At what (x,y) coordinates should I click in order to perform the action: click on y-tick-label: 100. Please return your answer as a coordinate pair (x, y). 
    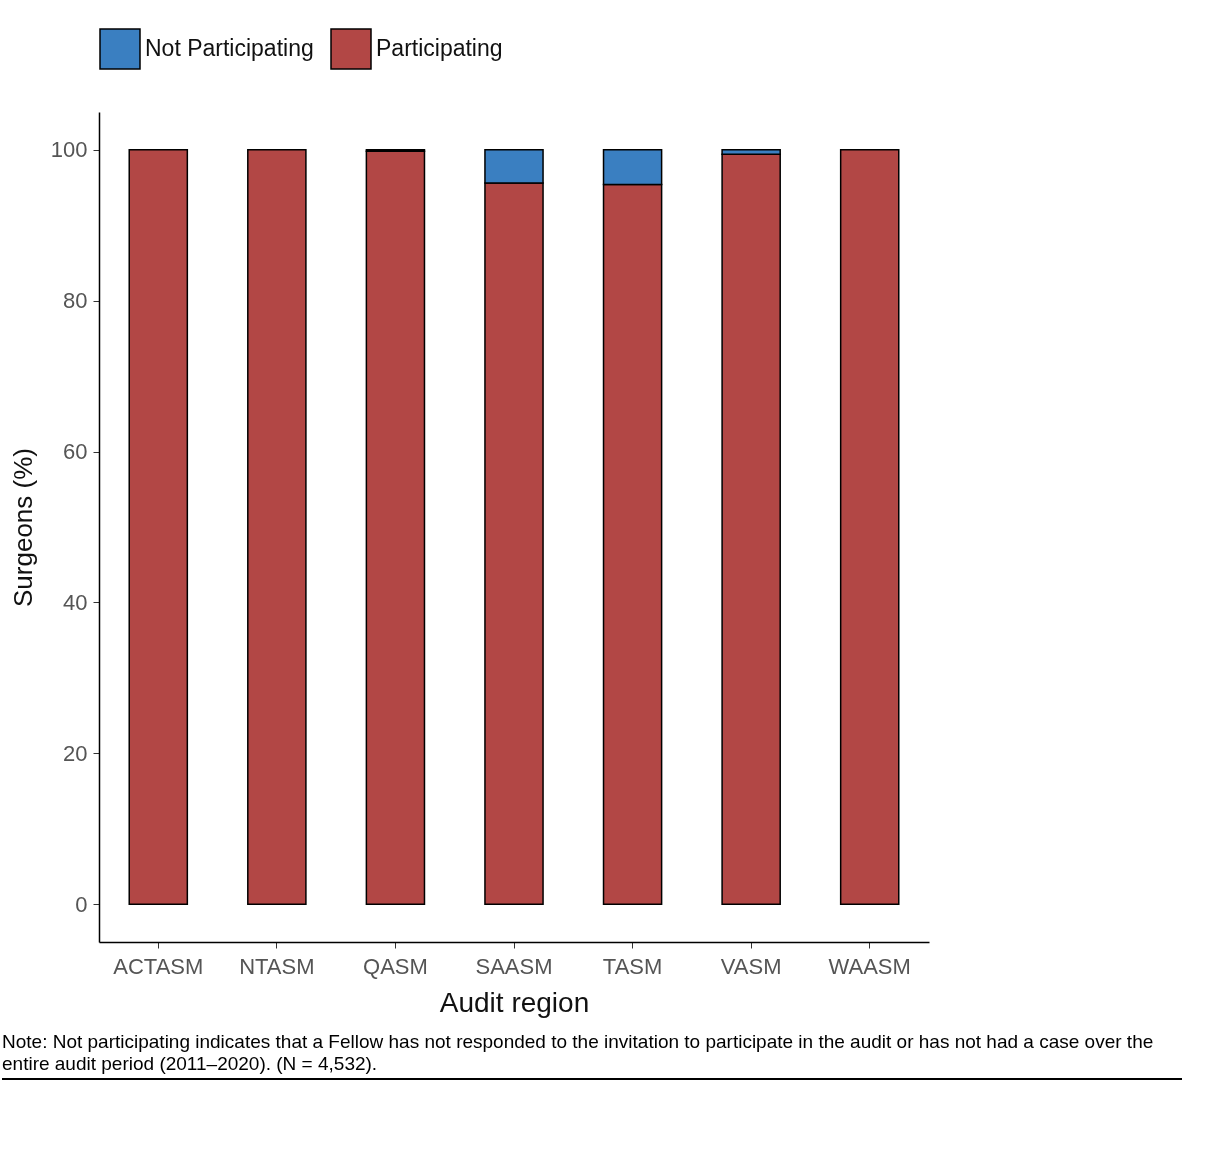
    Looking at the image, I should click on (69, 150).